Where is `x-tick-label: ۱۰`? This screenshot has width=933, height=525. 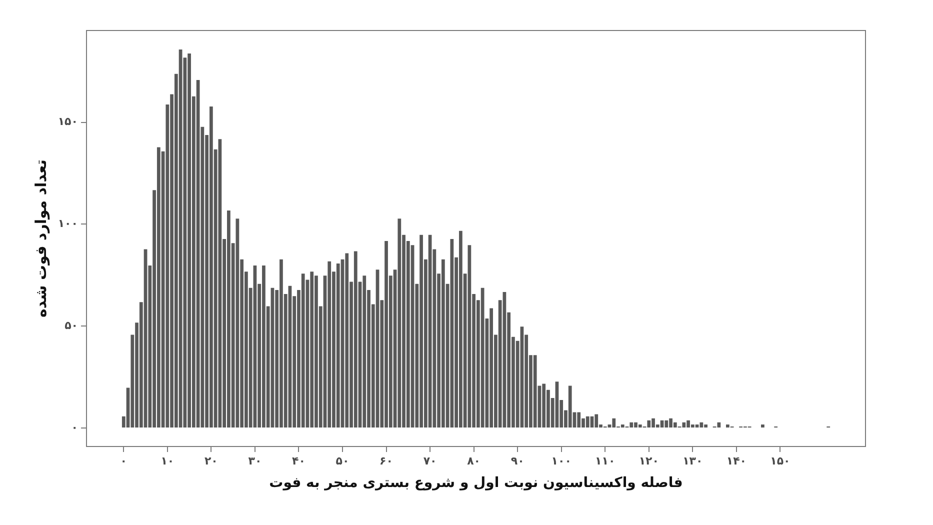 x-tick-label: ۱۰ is located at coordinates (167, 461).